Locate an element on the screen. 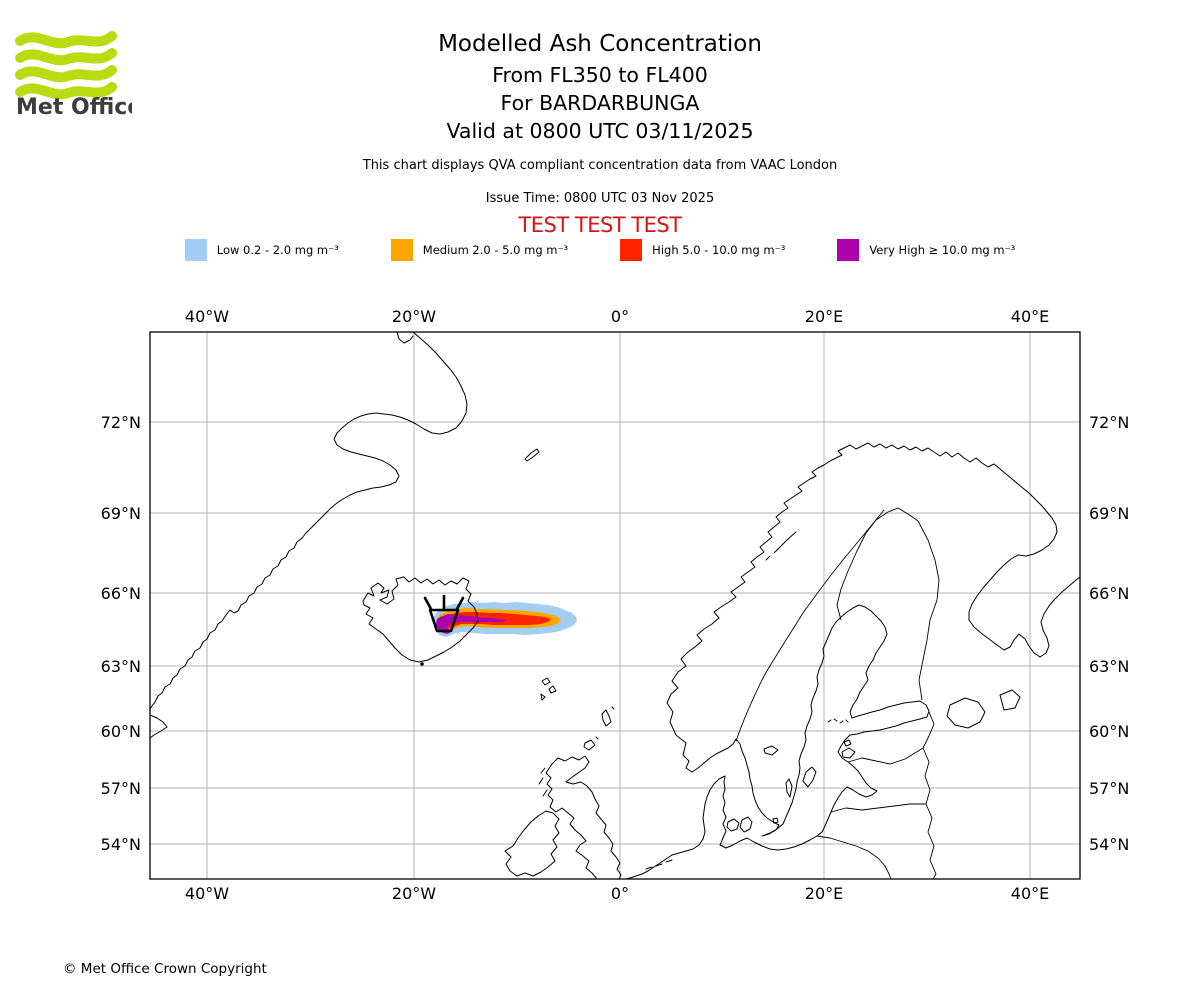 The image size is (1200, 1000). legend-item-low: Low 0.2 - 2.0 mg m⁻³ is located at coordinates (261, 250).